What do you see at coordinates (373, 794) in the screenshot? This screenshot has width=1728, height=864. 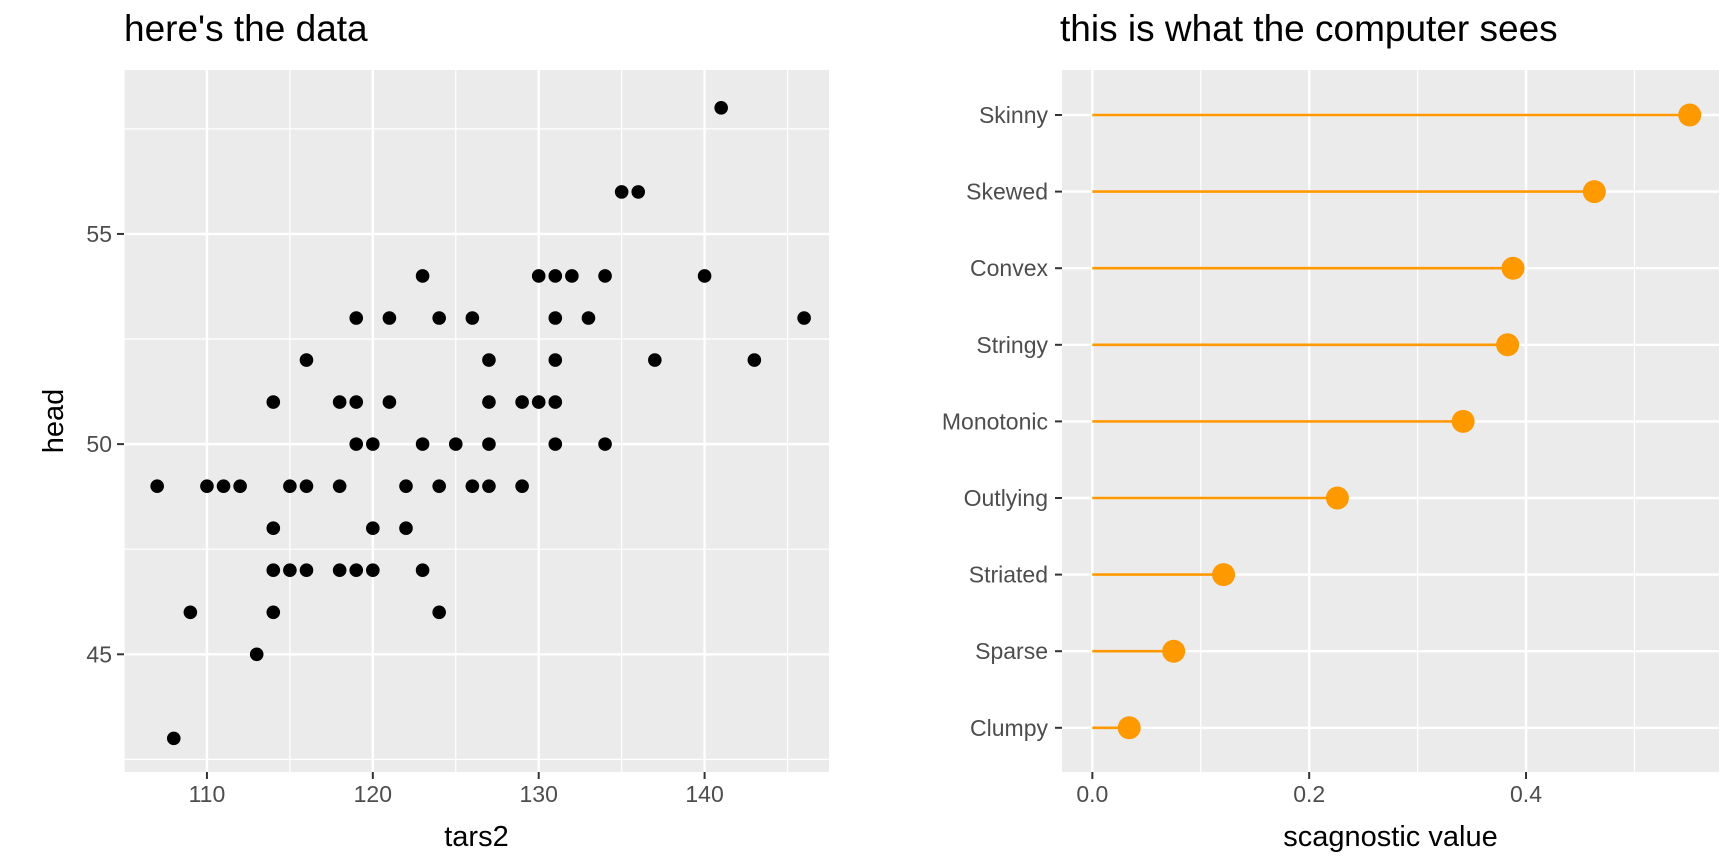 I see `scatter-tick-label-x: 120` at bounding box center [373, 794].